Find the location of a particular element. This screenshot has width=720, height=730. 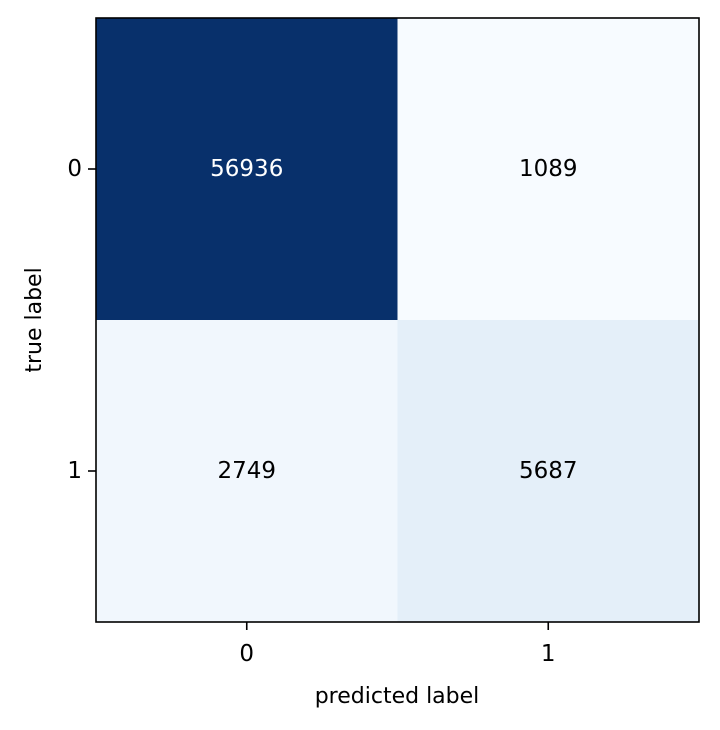

cell-value-1-0: 2749 is located at coordinates (246, 471).